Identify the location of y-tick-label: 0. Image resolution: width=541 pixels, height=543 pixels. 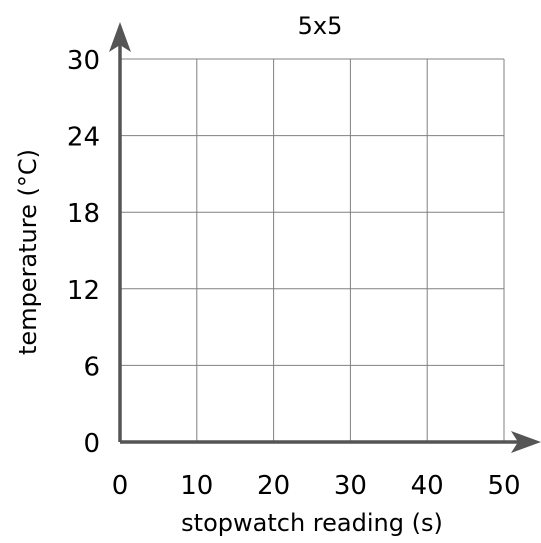
(91, 444).